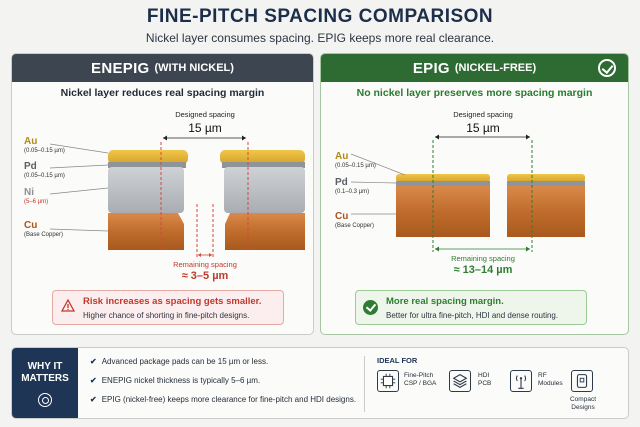 The height and width of the screenshot is (427, 640). I want to click on enepig-ni-label: Ni, so click(29, 192).